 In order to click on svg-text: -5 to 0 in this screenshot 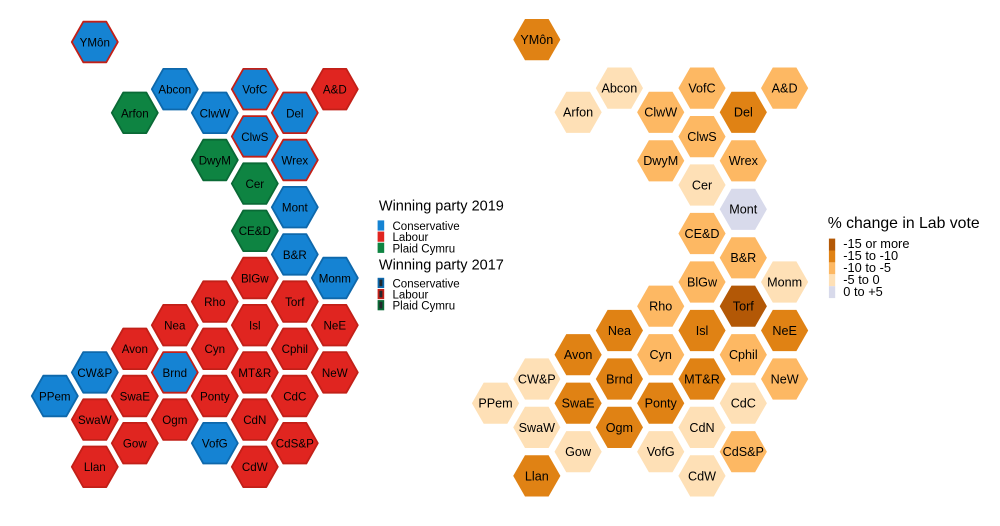, I will do `click(861, 279)`.